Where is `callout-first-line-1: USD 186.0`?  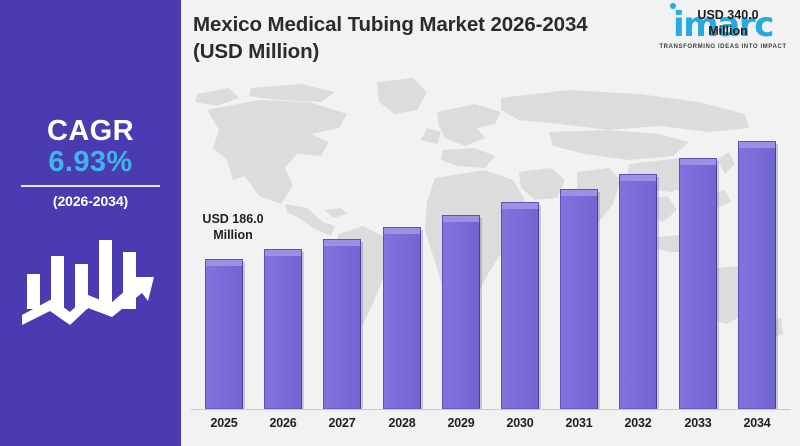 callout-first-line-1: USD 186.0 is located at coordinates (233, 219).